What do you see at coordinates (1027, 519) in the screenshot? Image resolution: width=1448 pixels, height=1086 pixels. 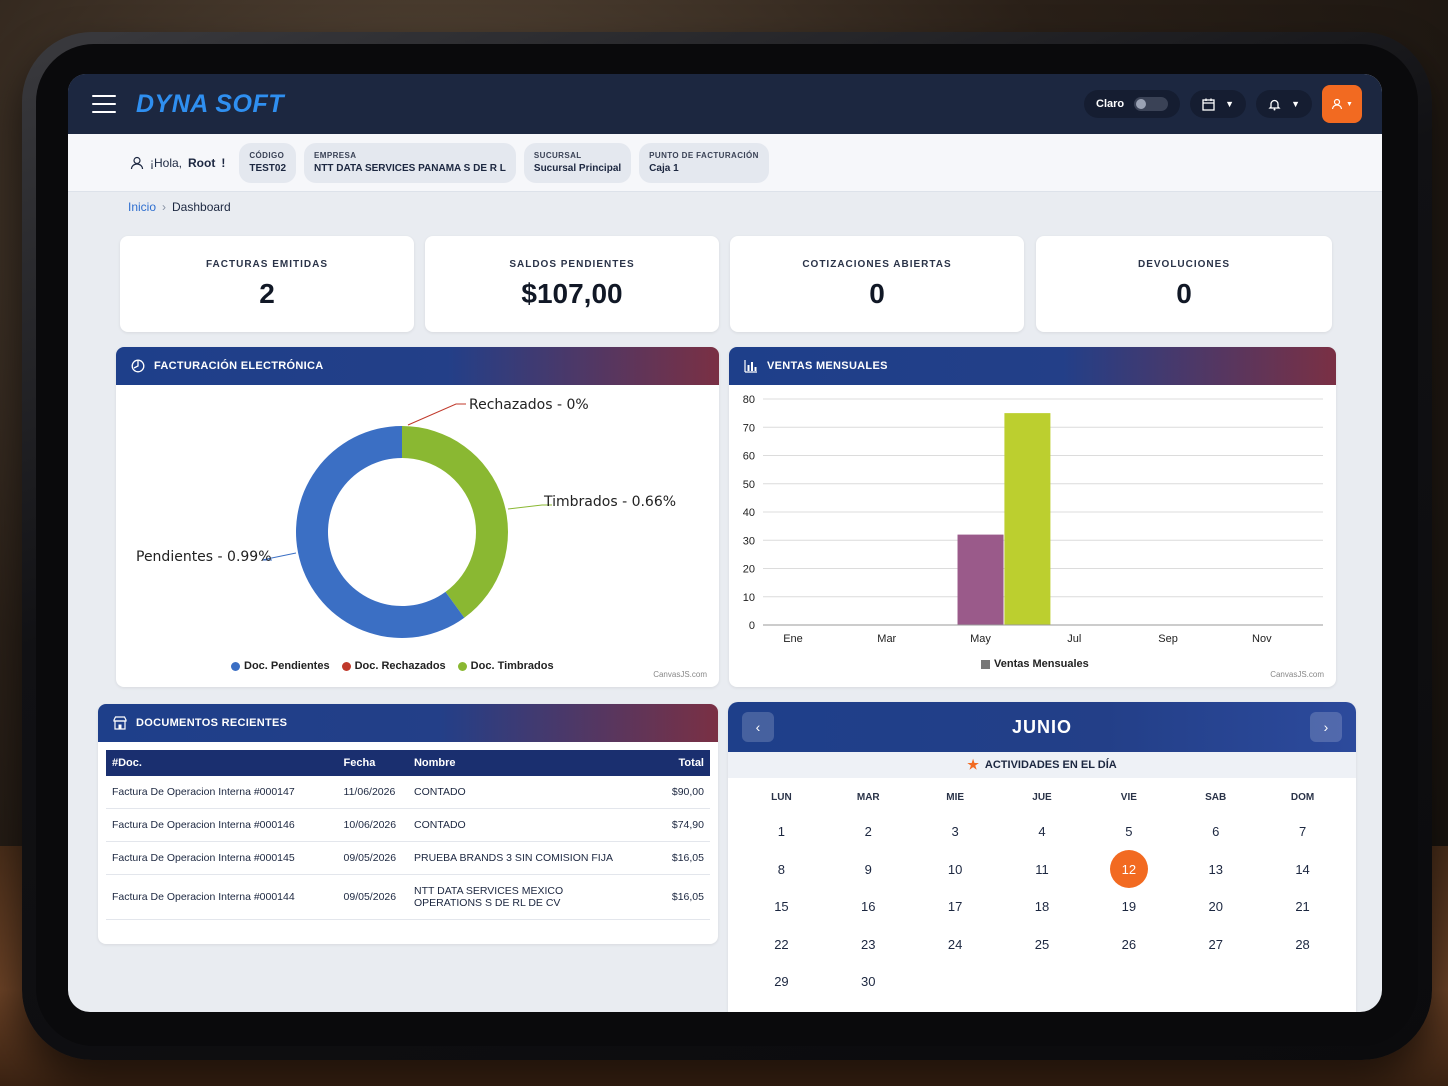 I see `bar-jun` at bounding box center [1027, 519].